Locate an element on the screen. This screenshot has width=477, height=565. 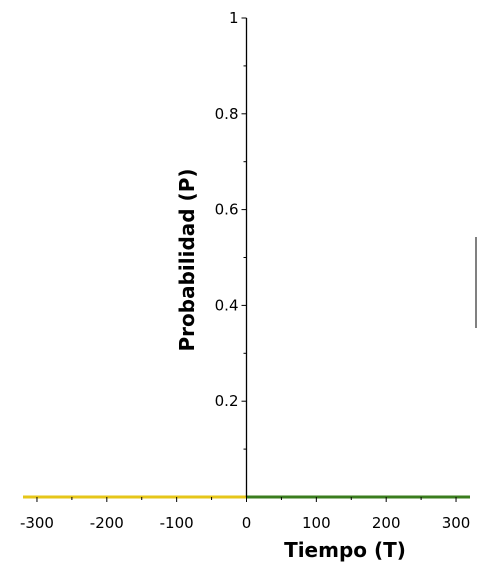
y-ticks is located at coordinates (244, 233).